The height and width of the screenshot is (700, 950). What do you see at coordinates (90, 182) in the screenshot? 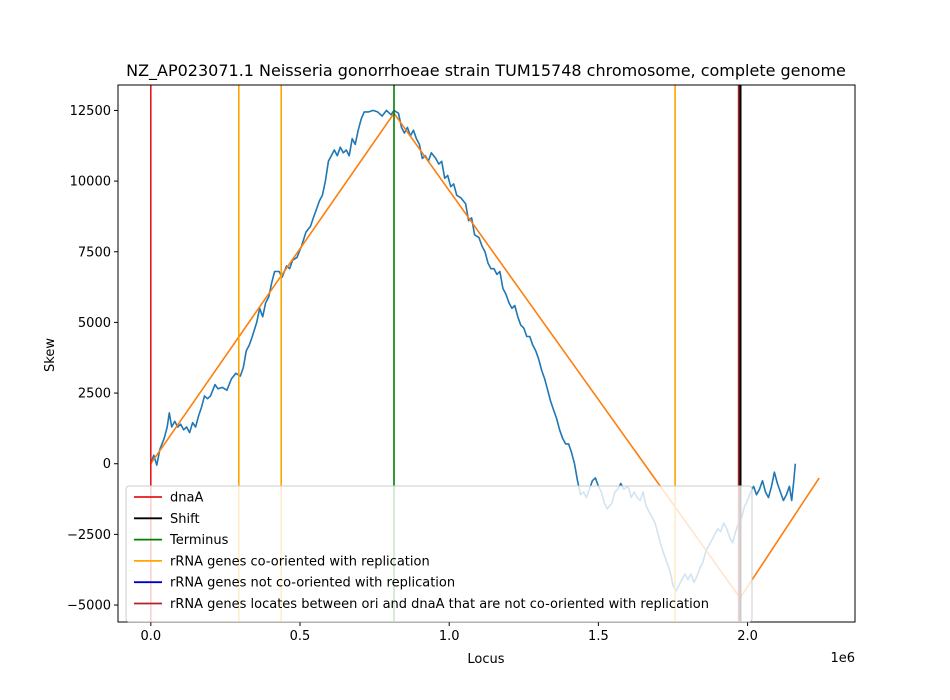
I see `y-tick-label: 10000` at bounding box center [90, 182].